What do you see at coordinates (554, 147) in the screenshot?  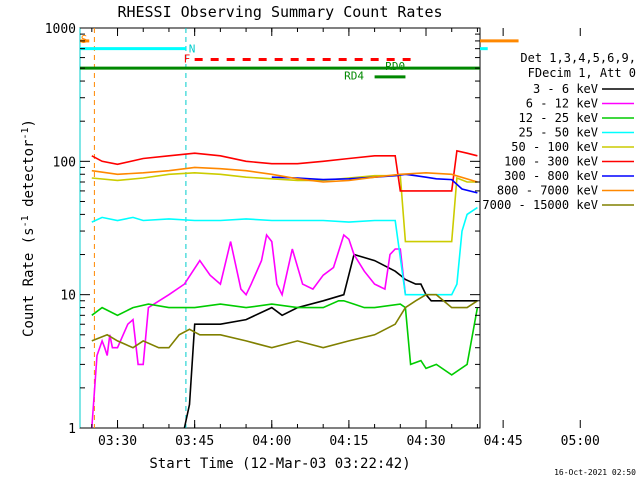 I see `legend-label-4: 50 - 100 keV` at bounding box center [554, 147].